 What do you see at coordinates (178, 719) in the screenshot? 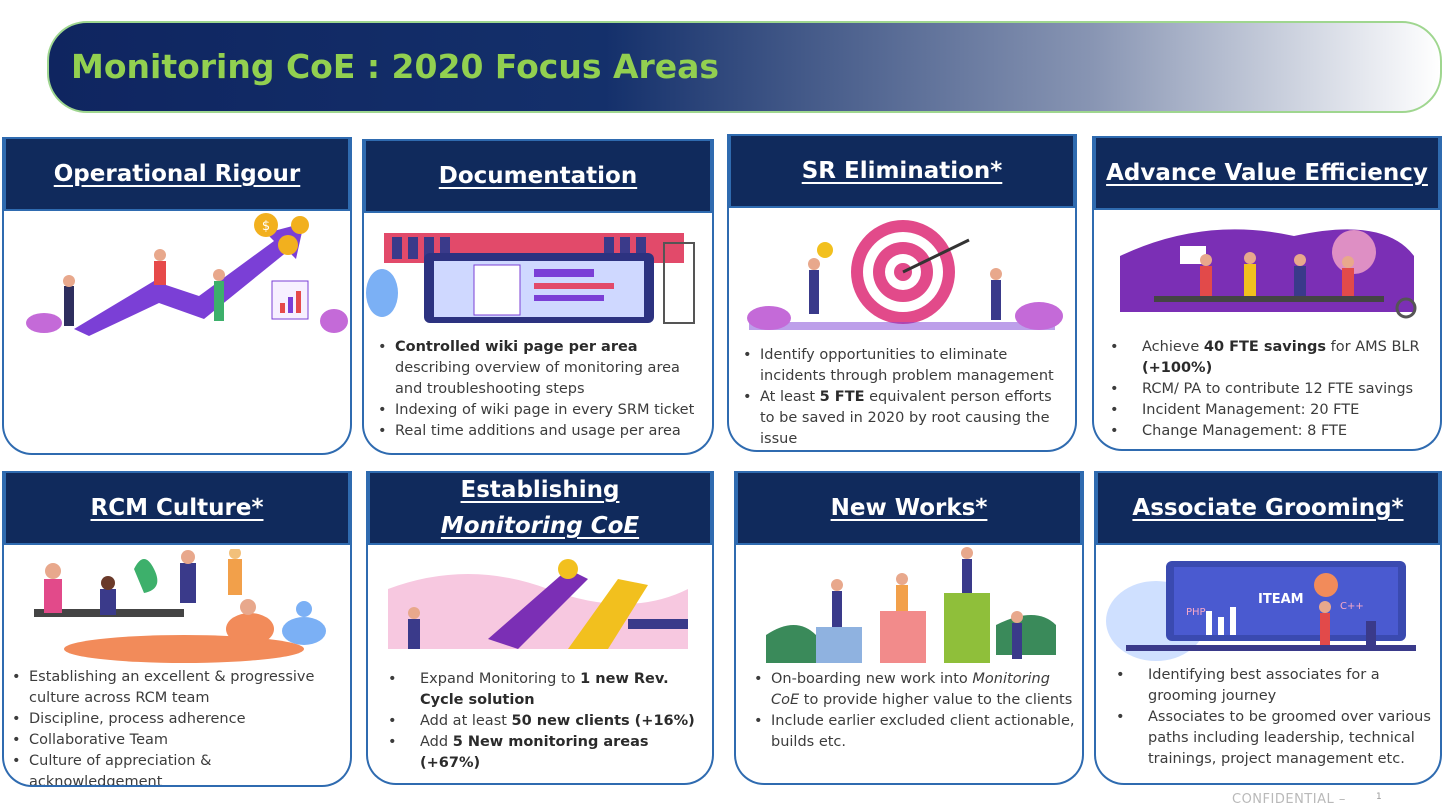
I see `list-item: Discipline, process adherence` at bounding box center [178, 719].